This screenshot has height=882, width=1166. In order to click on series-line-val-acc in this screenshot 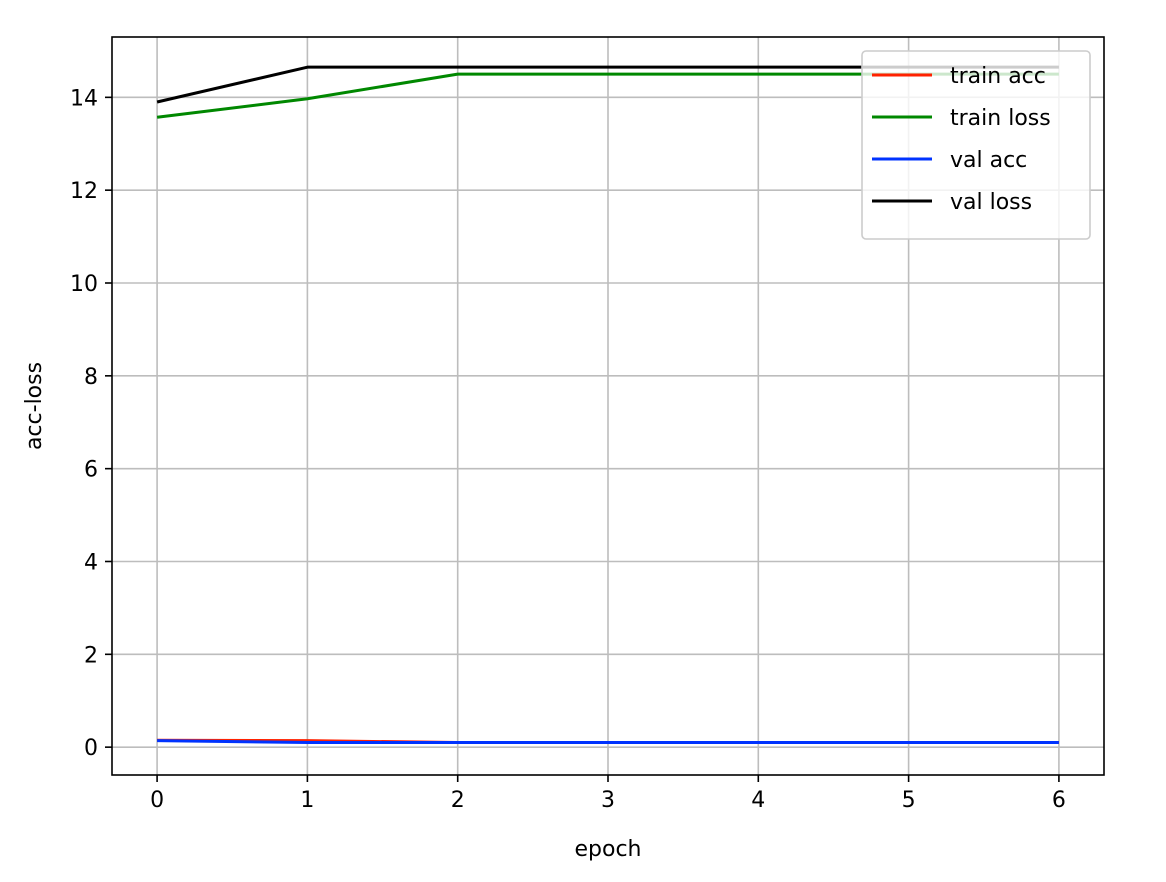, I will do `click(608, 742)`.